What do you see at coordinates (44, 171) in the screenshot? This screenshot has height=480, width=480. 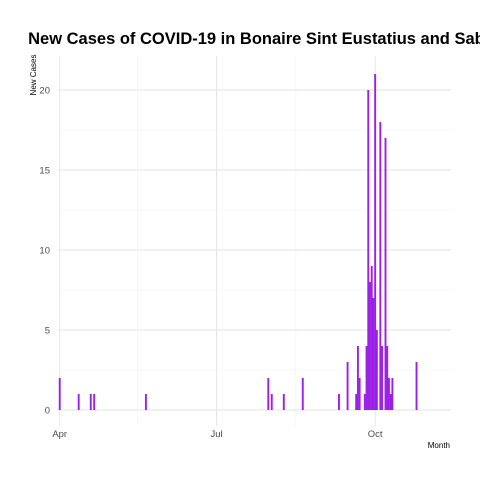 I see `y-tick-label: 15` at bounding box center [44, 171].